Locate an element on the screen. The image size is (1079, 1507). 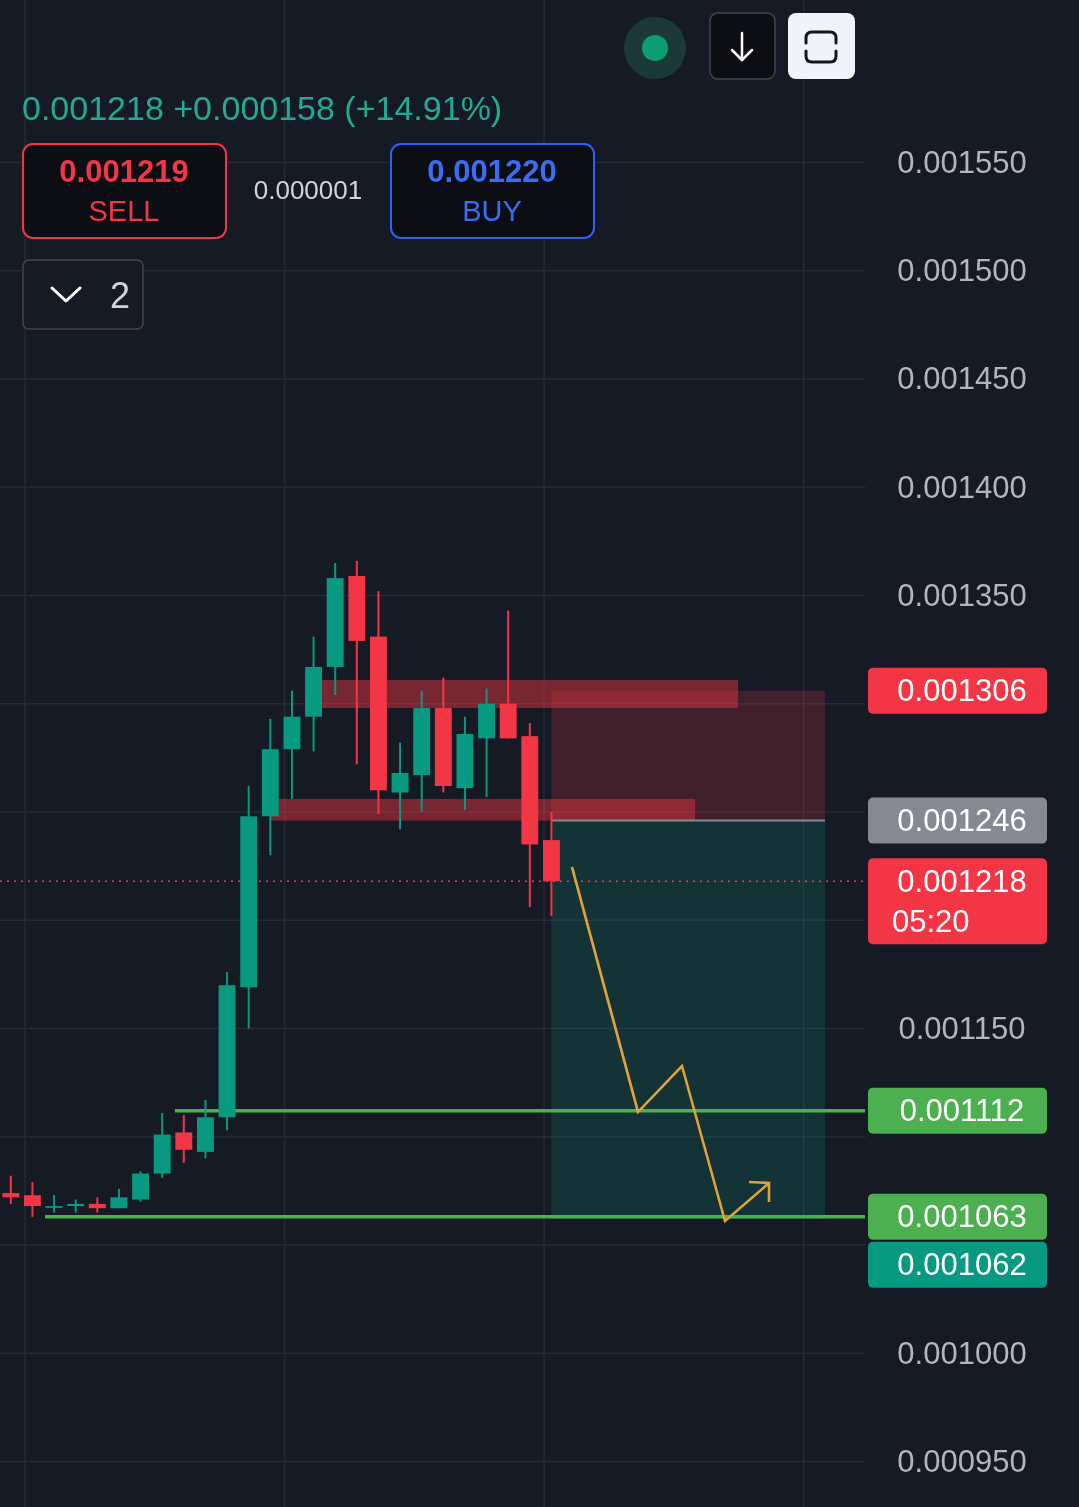
annotation: 0.000001 is located at coordinates (308, 190).